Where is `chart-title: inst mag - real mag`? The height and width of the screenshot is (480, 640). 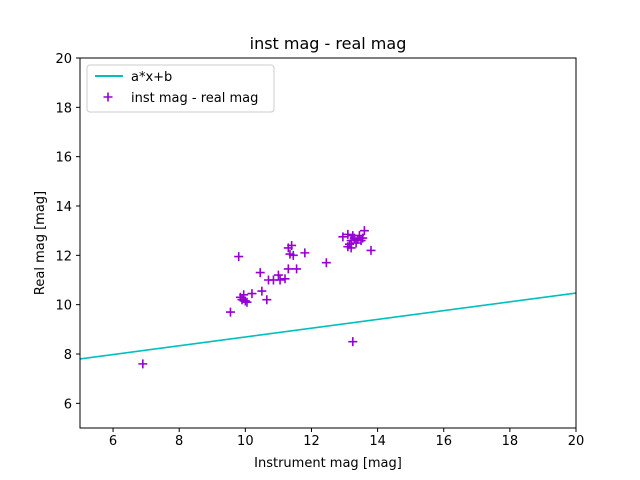
chart-title: inst mag - real mag is located at coordinates (328, 43).